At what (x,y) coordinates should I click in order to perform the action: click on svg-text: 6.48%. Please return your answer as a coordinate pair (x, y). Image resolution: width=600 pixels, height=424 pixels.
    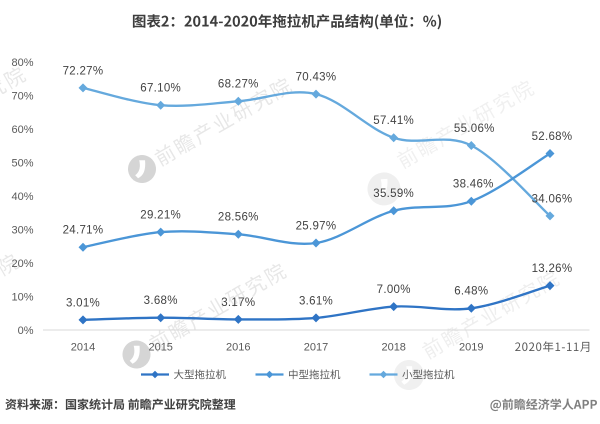
    Looking at the image, I should click on (471, 292).